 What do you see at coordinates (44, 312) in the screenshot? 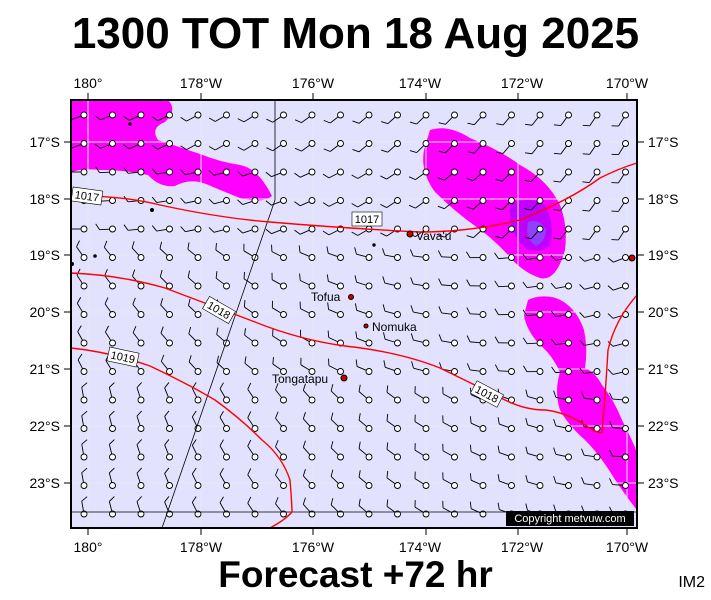
I see `svg-text: 20°S` at bounding box center [44, 312].